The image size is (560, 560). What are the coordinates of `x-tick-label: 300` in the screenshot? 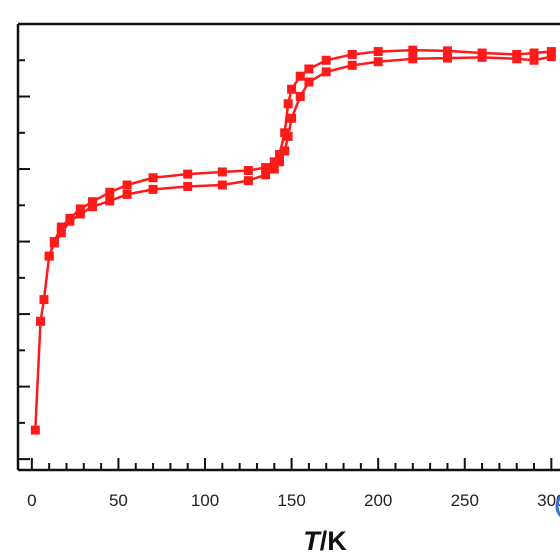 It's located at (548, 500).